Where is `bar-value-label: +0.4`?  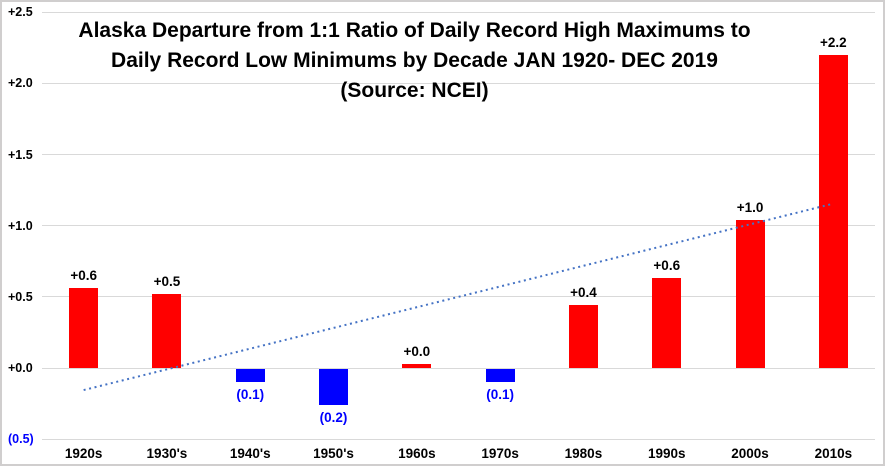
bar-value-label: +0.4 is located at coordinates (583, 293).